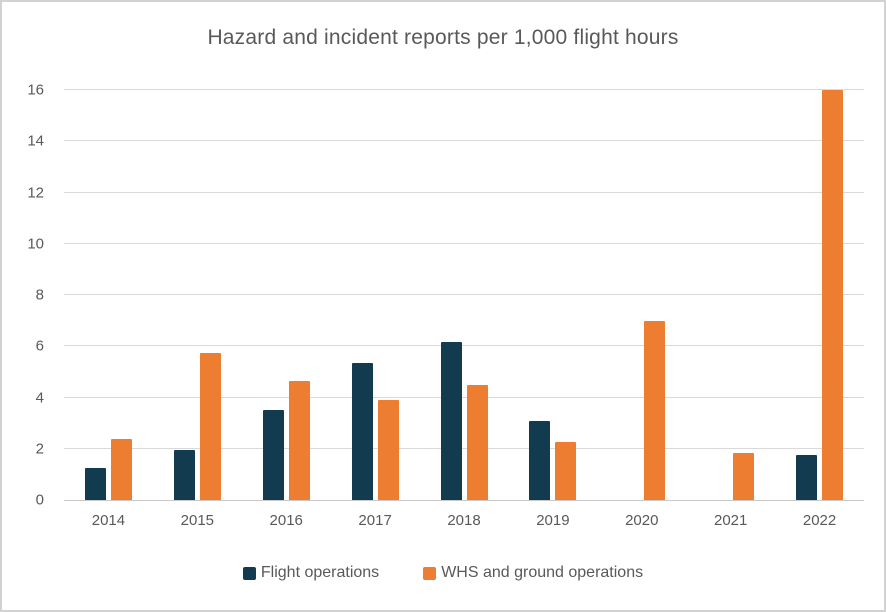 The image size is (886, 612). I want to click on bar-whs-and-ground-operations-2020, so click(655, 410).